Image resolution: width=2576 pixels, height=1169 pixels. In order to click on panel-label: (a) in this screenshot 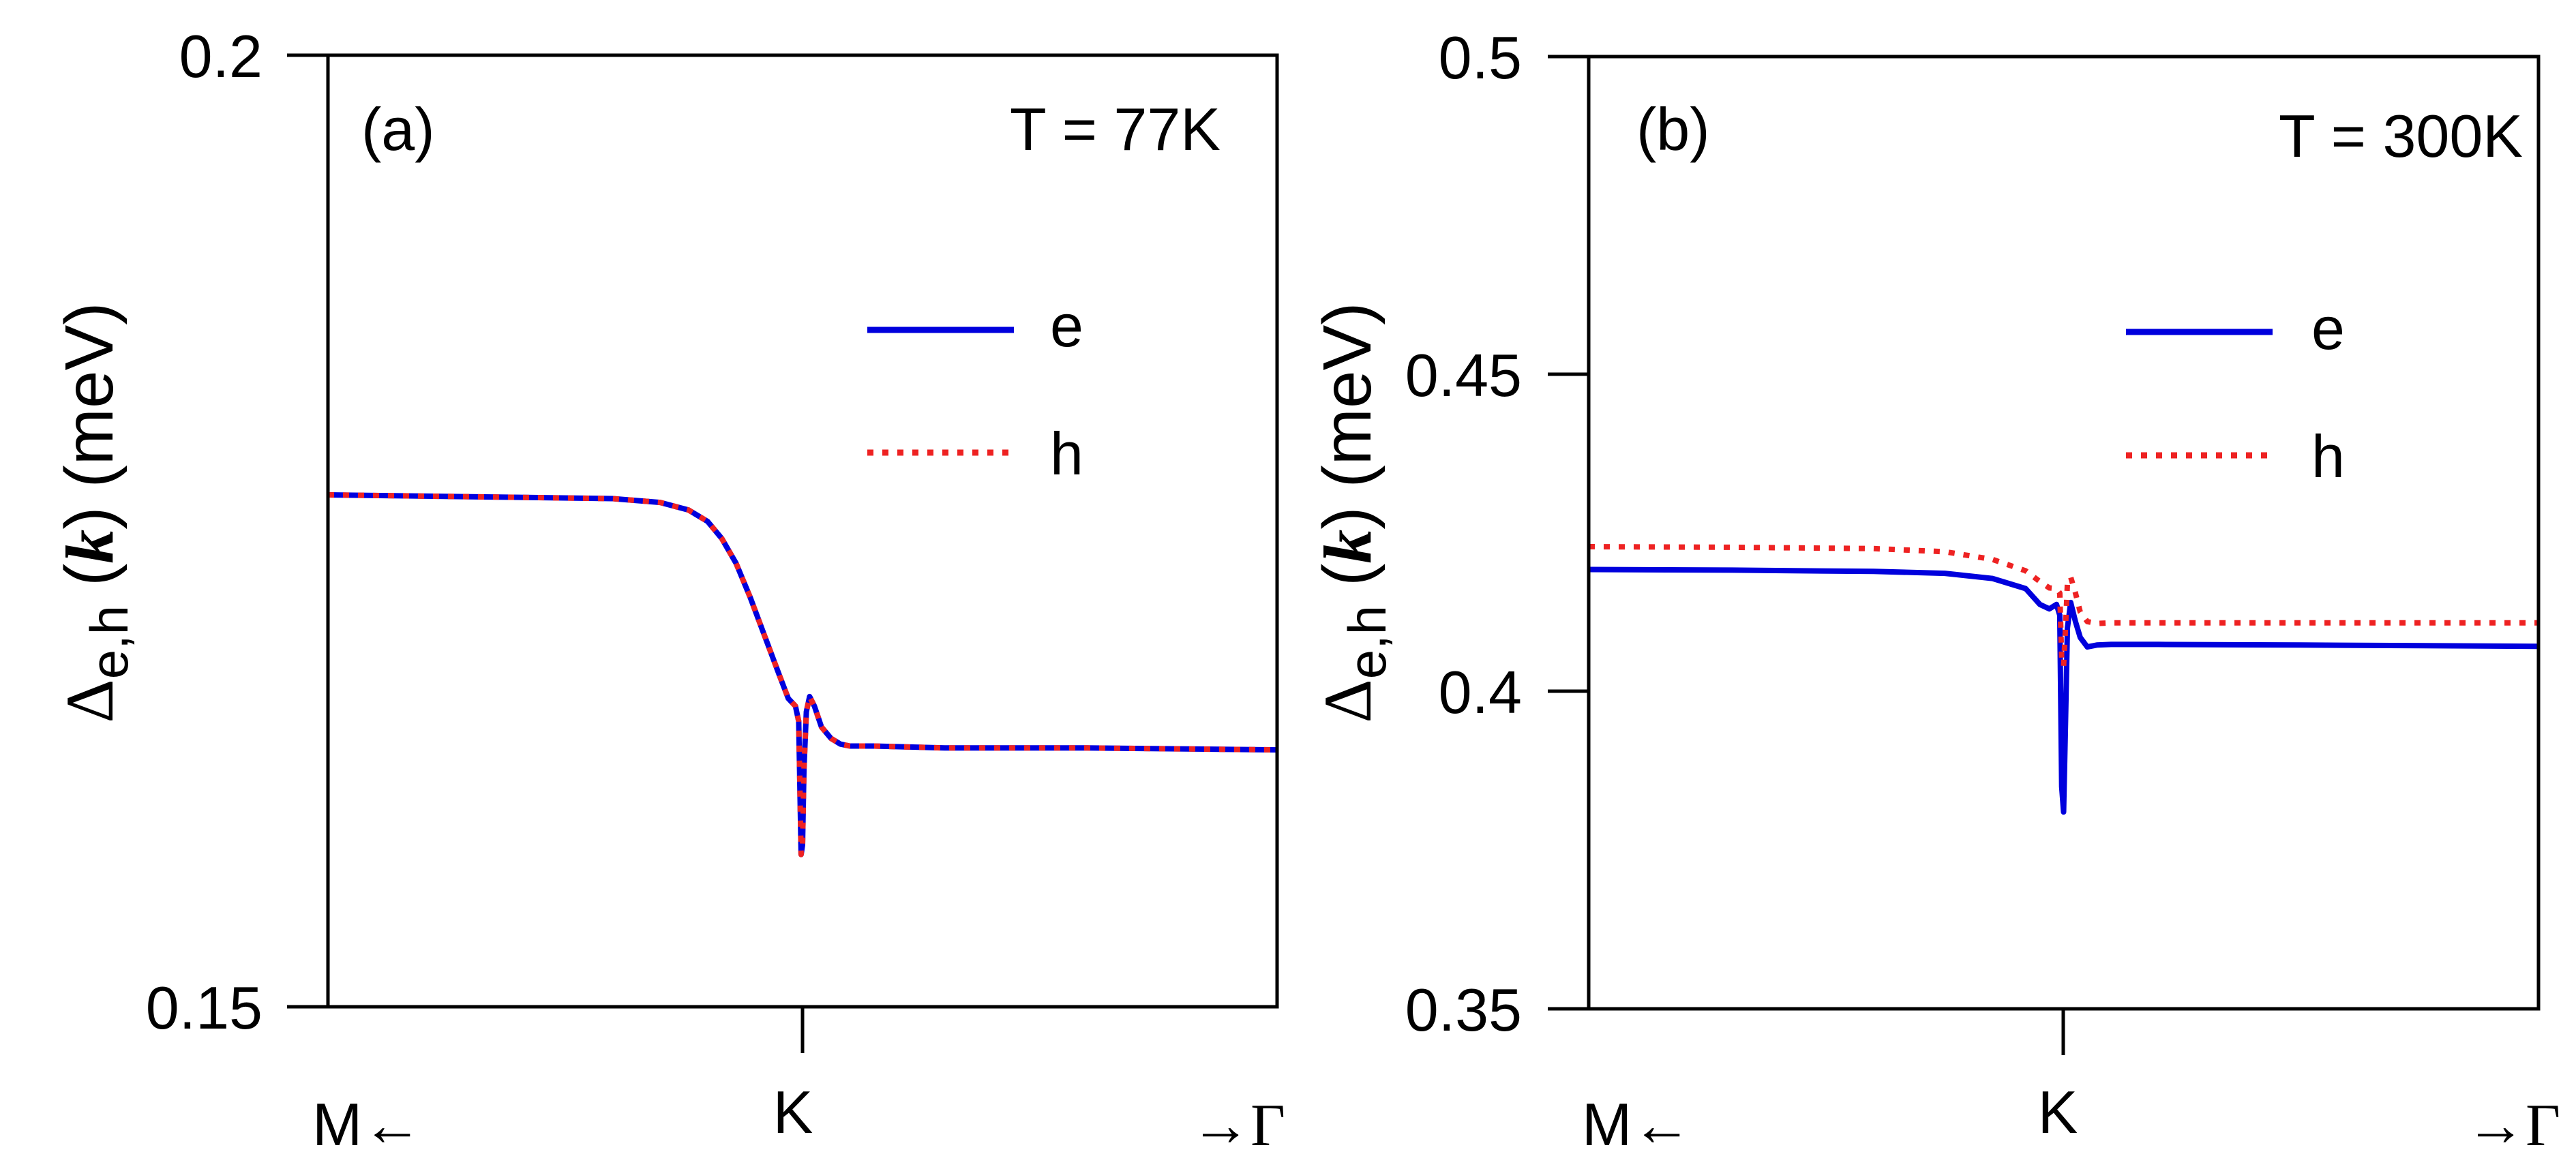, I will do `click(398, 129)`.